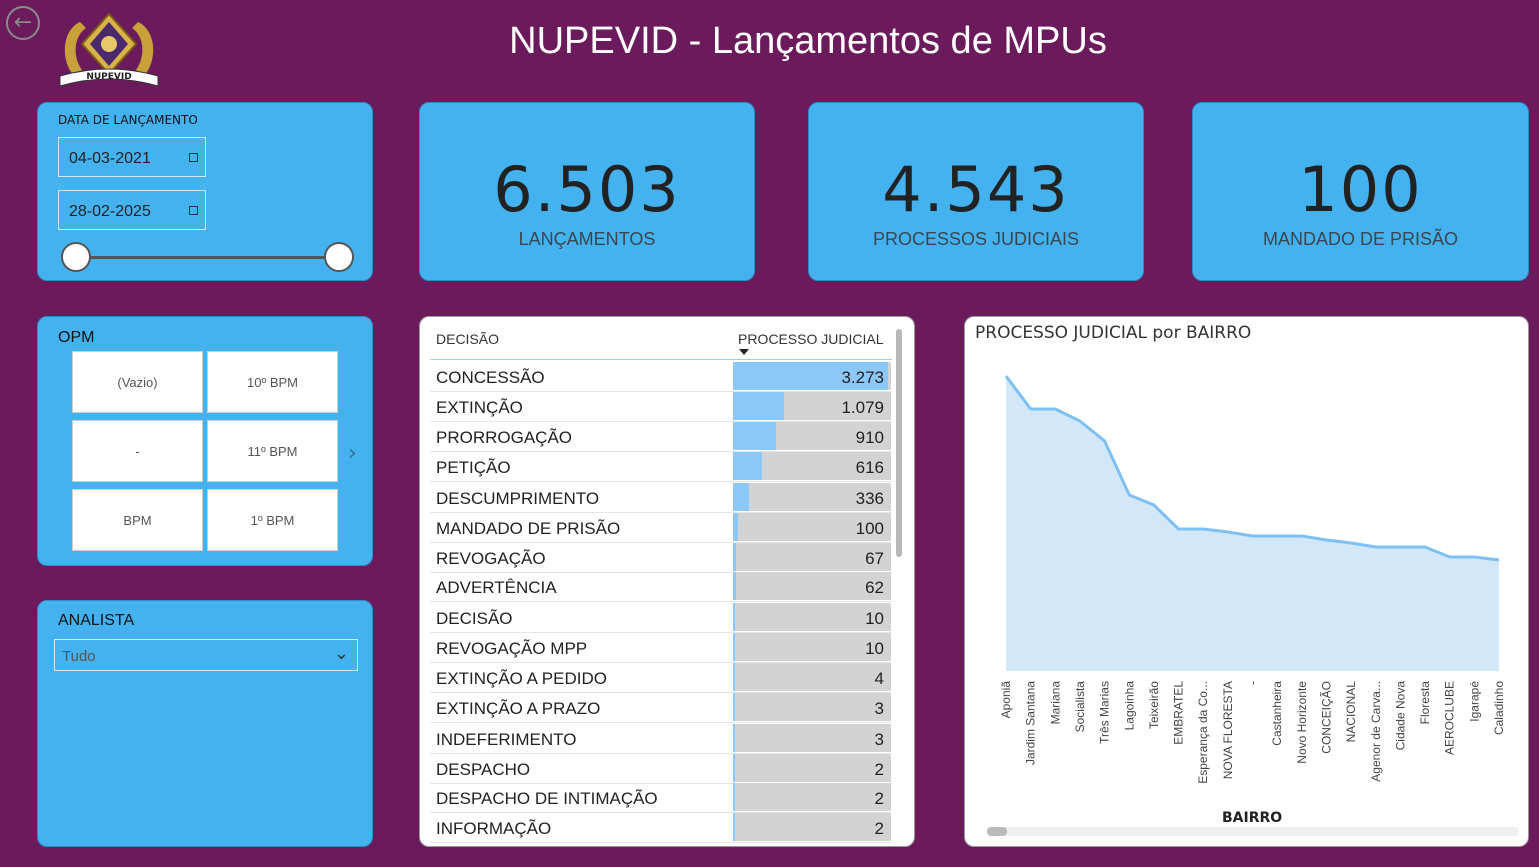  What do you see at coordinates (206, 655) in the screenshot?
I see `analista-dropdown: Tudo ⌄` at bounding box center [206, 655].